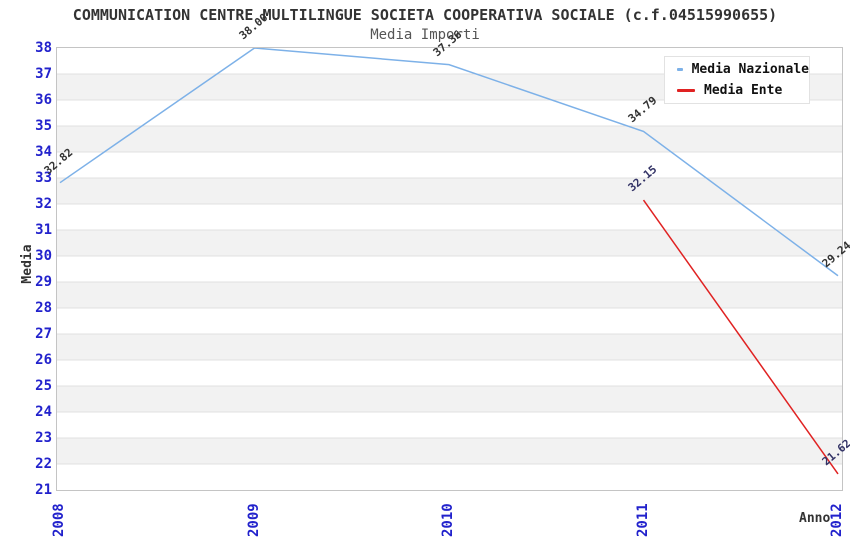 The width and height of the screenshot is (850, 550). What do you see at coordinates (43, 100) in the screenshot?
I see `y-tick-label: 36` at bounding box center [43, 100].